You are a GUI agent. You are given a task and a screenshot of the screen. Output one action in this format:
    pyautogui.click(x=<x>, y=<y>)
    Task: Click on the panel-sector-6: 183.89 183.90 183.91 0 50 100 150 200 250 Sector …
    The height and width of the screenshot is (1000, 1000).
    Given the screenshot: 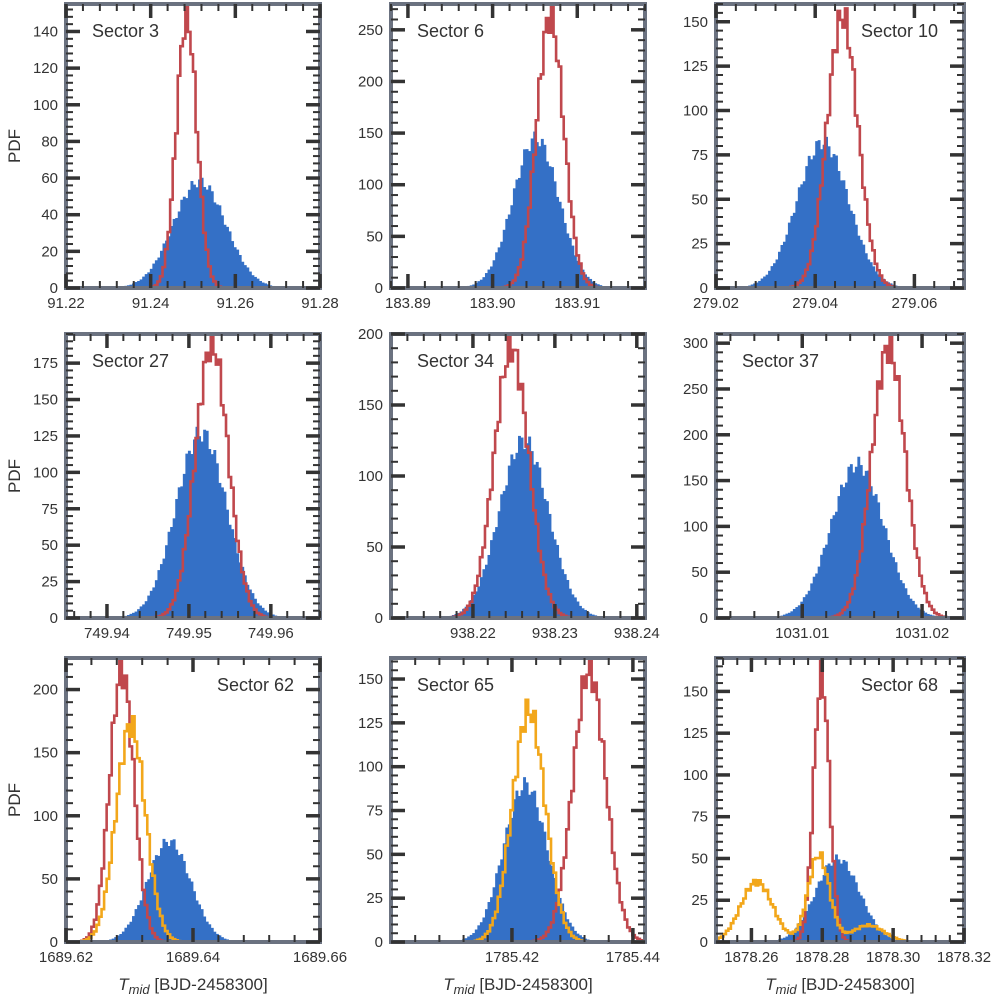 What is the action you would take?
    pyautogui.click(x=502, y=157)
    